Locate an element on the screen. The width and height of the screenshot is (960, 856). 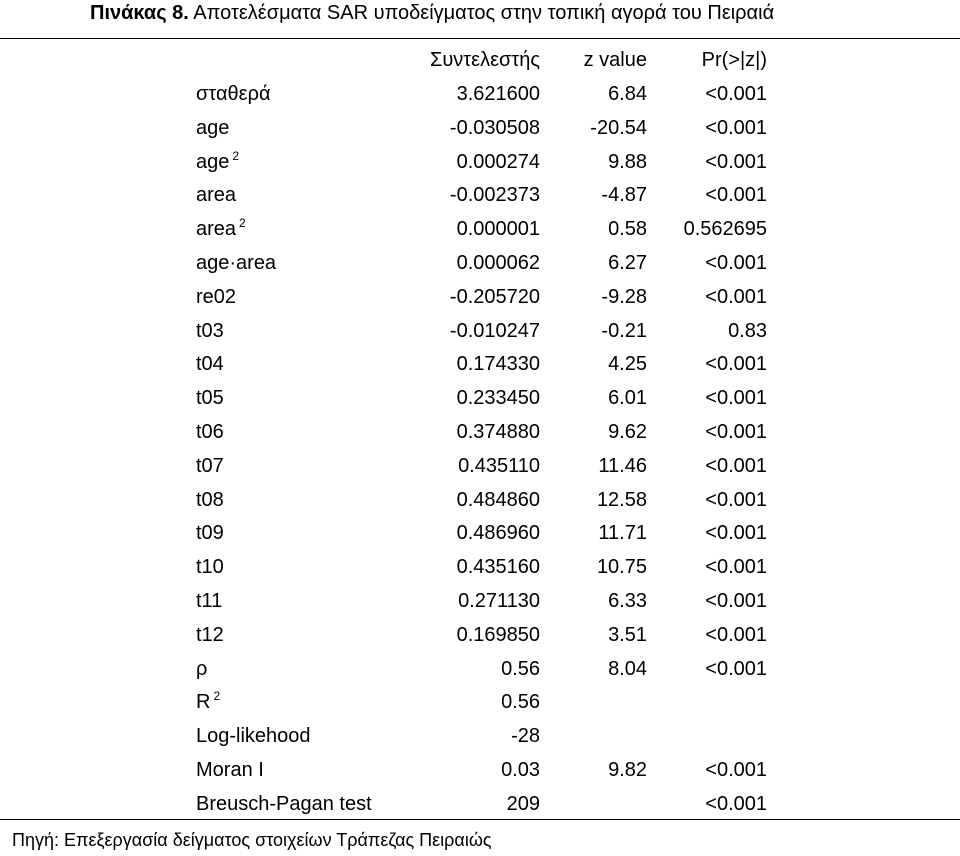
table-row: R 2 0.56 is located at coordinates (480, 702).